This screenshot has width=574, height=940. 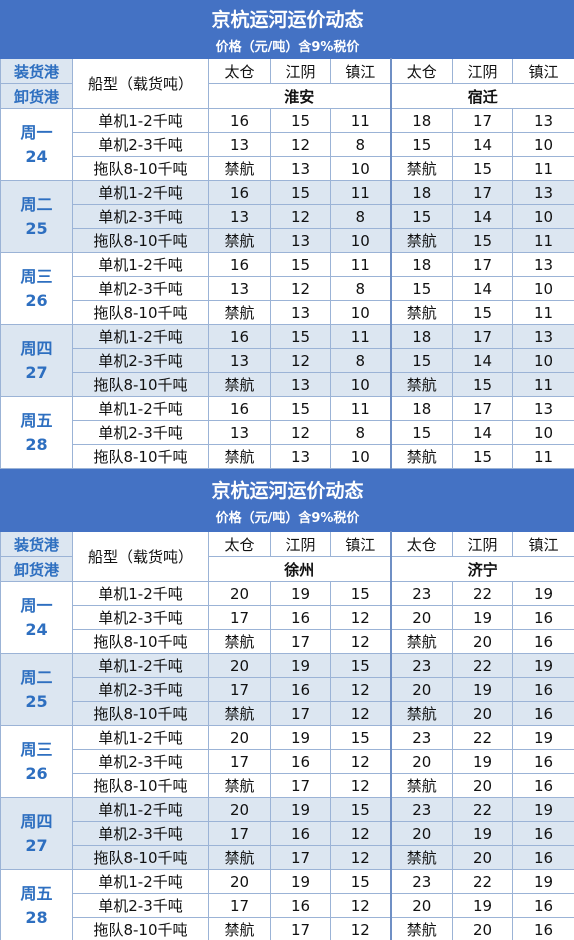 What do you see at coordinates (287, 83) in the screenshot?
I see `header-row: 装货港 船型（载货吨） 太仓 江阴 镇江 太仓 江阴 镇江` at bounding box center [287, 83].